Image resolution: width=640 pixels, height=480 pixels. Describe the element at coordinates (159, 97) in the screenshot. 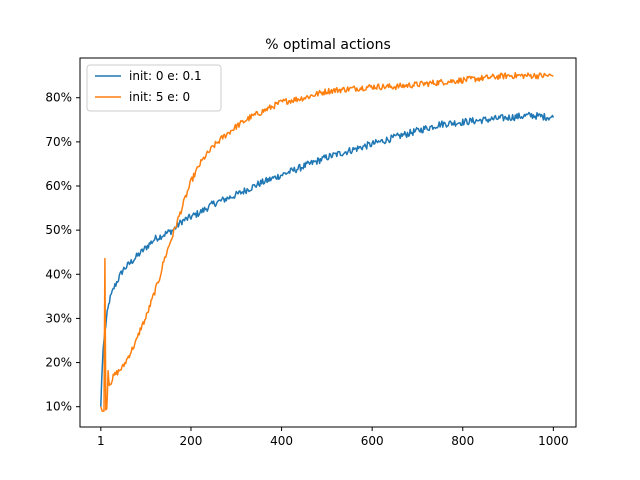

I see `legend-label-2: init: 5 e: 0` at that location.